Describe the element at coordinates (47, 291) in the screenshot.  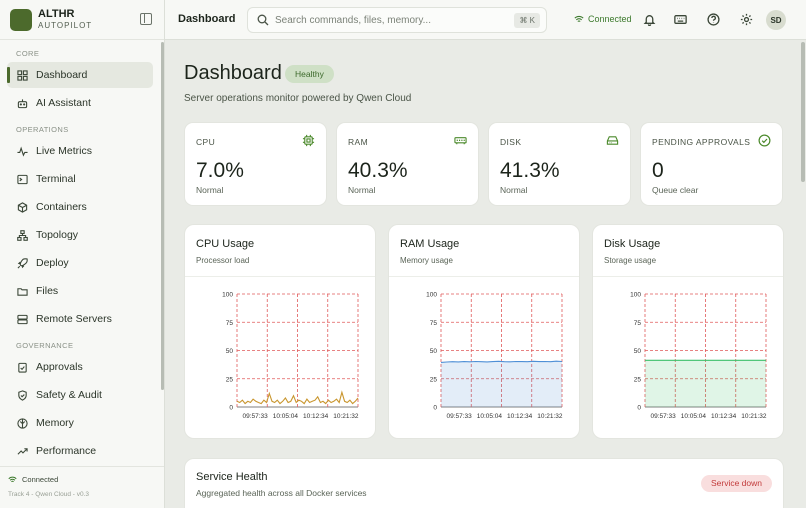
I see `sidebar-item-label: Files` at that location.